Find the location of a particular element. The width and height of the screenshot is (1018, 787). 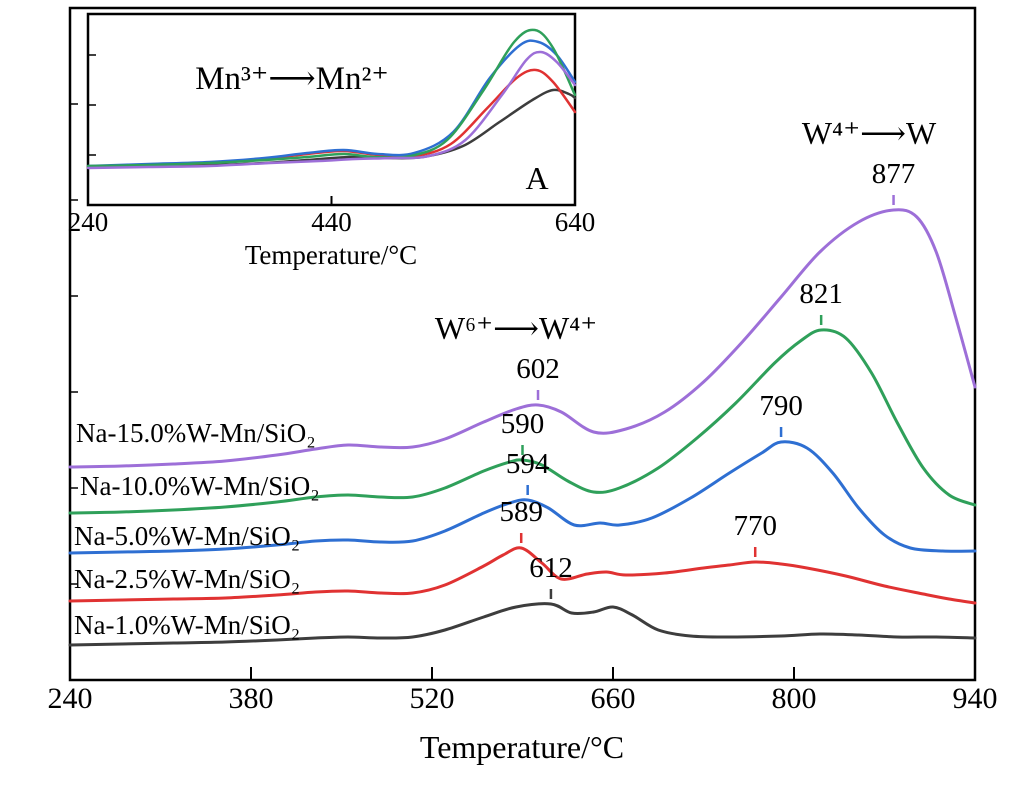

series-label-na-10-0-w-mn-sio: Na-10.0%W-Mn/SiO₂ is located at coordinates (200, 486).